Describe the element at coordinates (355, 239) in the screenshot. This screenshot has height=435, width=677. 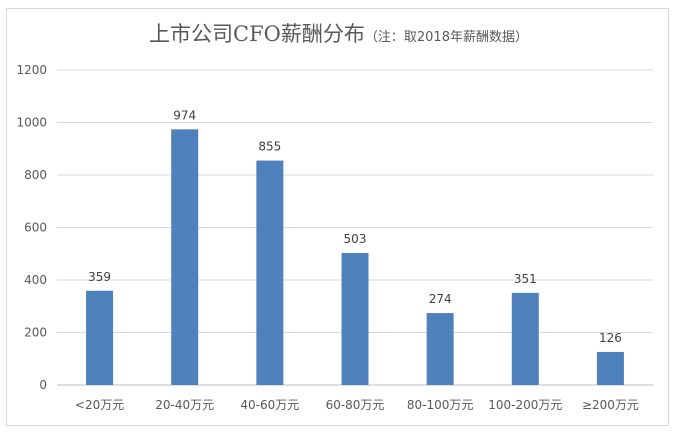
I see `data-label: 503` at that location.